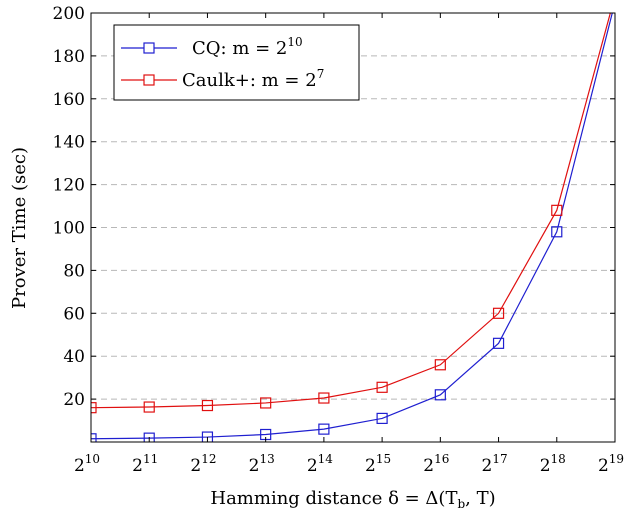 Image resolution: width=629 pixels, height=513 pixels. I want to click on x-tick-label: 214, so click(320, 464).